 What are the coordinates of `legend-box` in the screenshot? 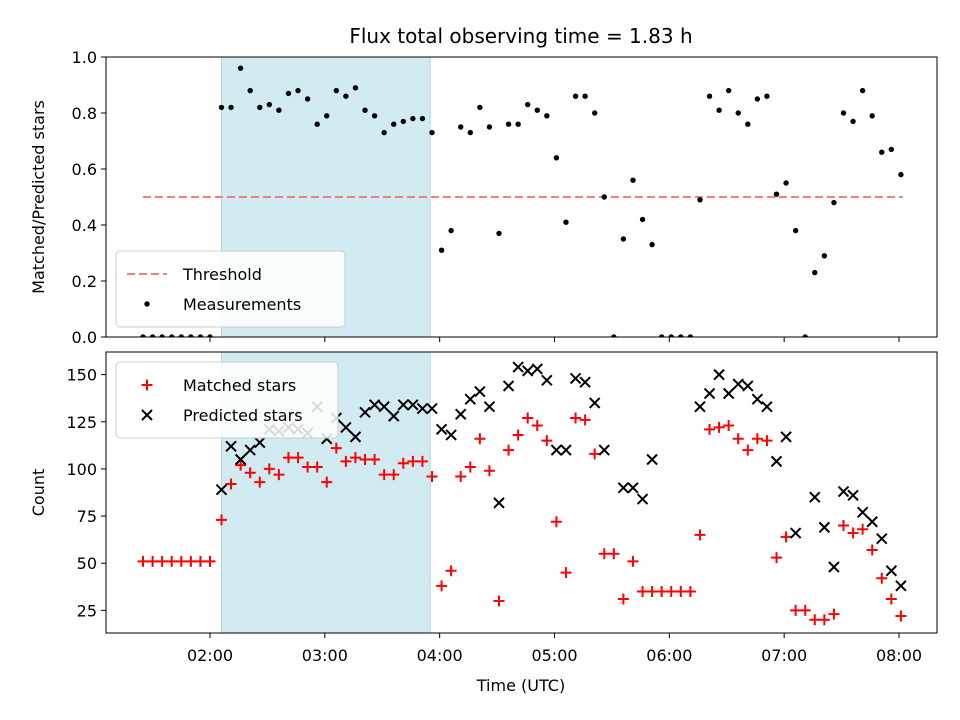 It's located at (230, 289).